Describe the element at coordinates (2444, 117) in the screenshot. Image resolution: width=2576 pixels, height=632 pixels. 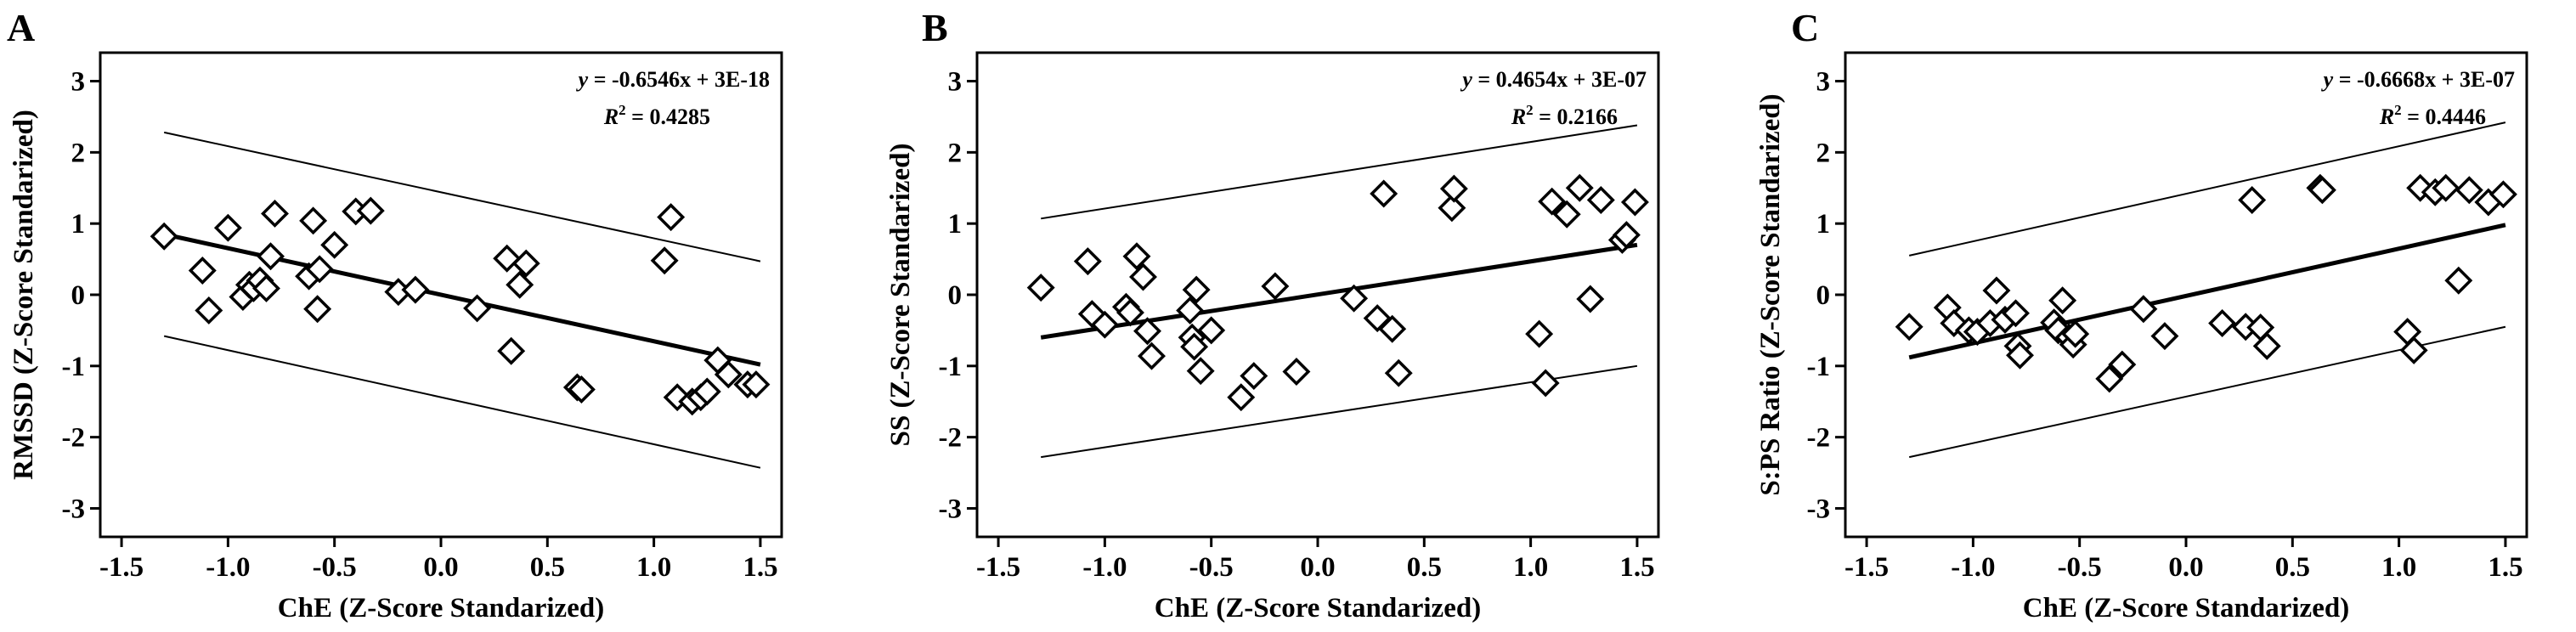
I see `r2-body: = 0.4446` at that location.